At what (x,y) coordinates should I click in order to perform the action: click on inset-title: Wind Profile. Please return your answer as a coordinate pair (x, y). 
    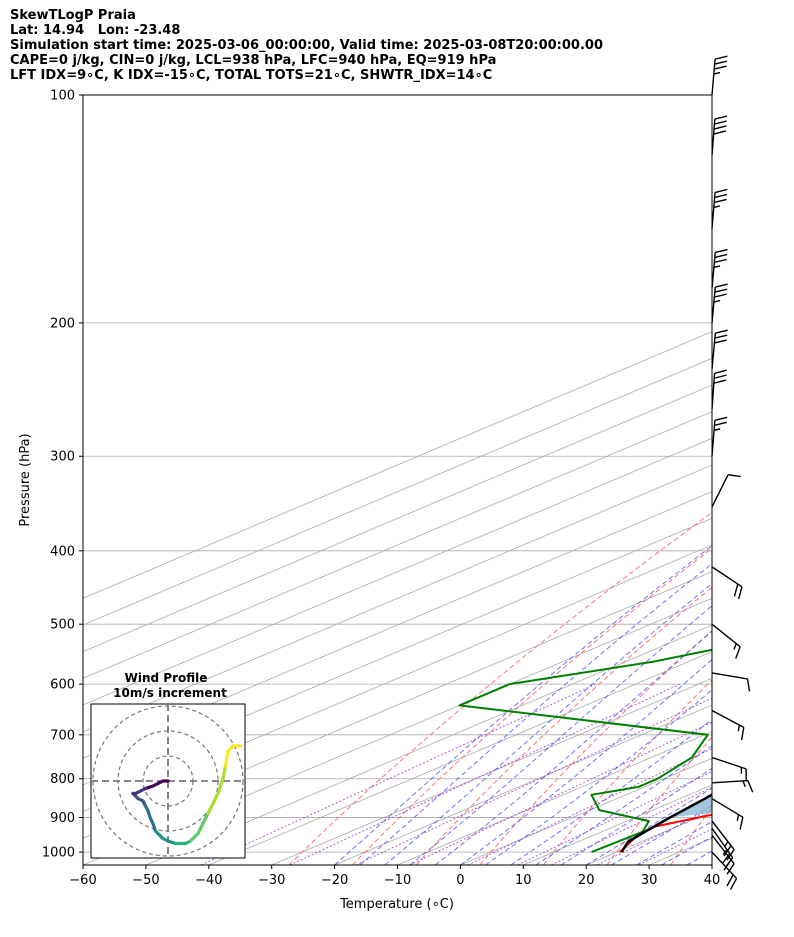
    Looking at the image, I should click on (166, 678).